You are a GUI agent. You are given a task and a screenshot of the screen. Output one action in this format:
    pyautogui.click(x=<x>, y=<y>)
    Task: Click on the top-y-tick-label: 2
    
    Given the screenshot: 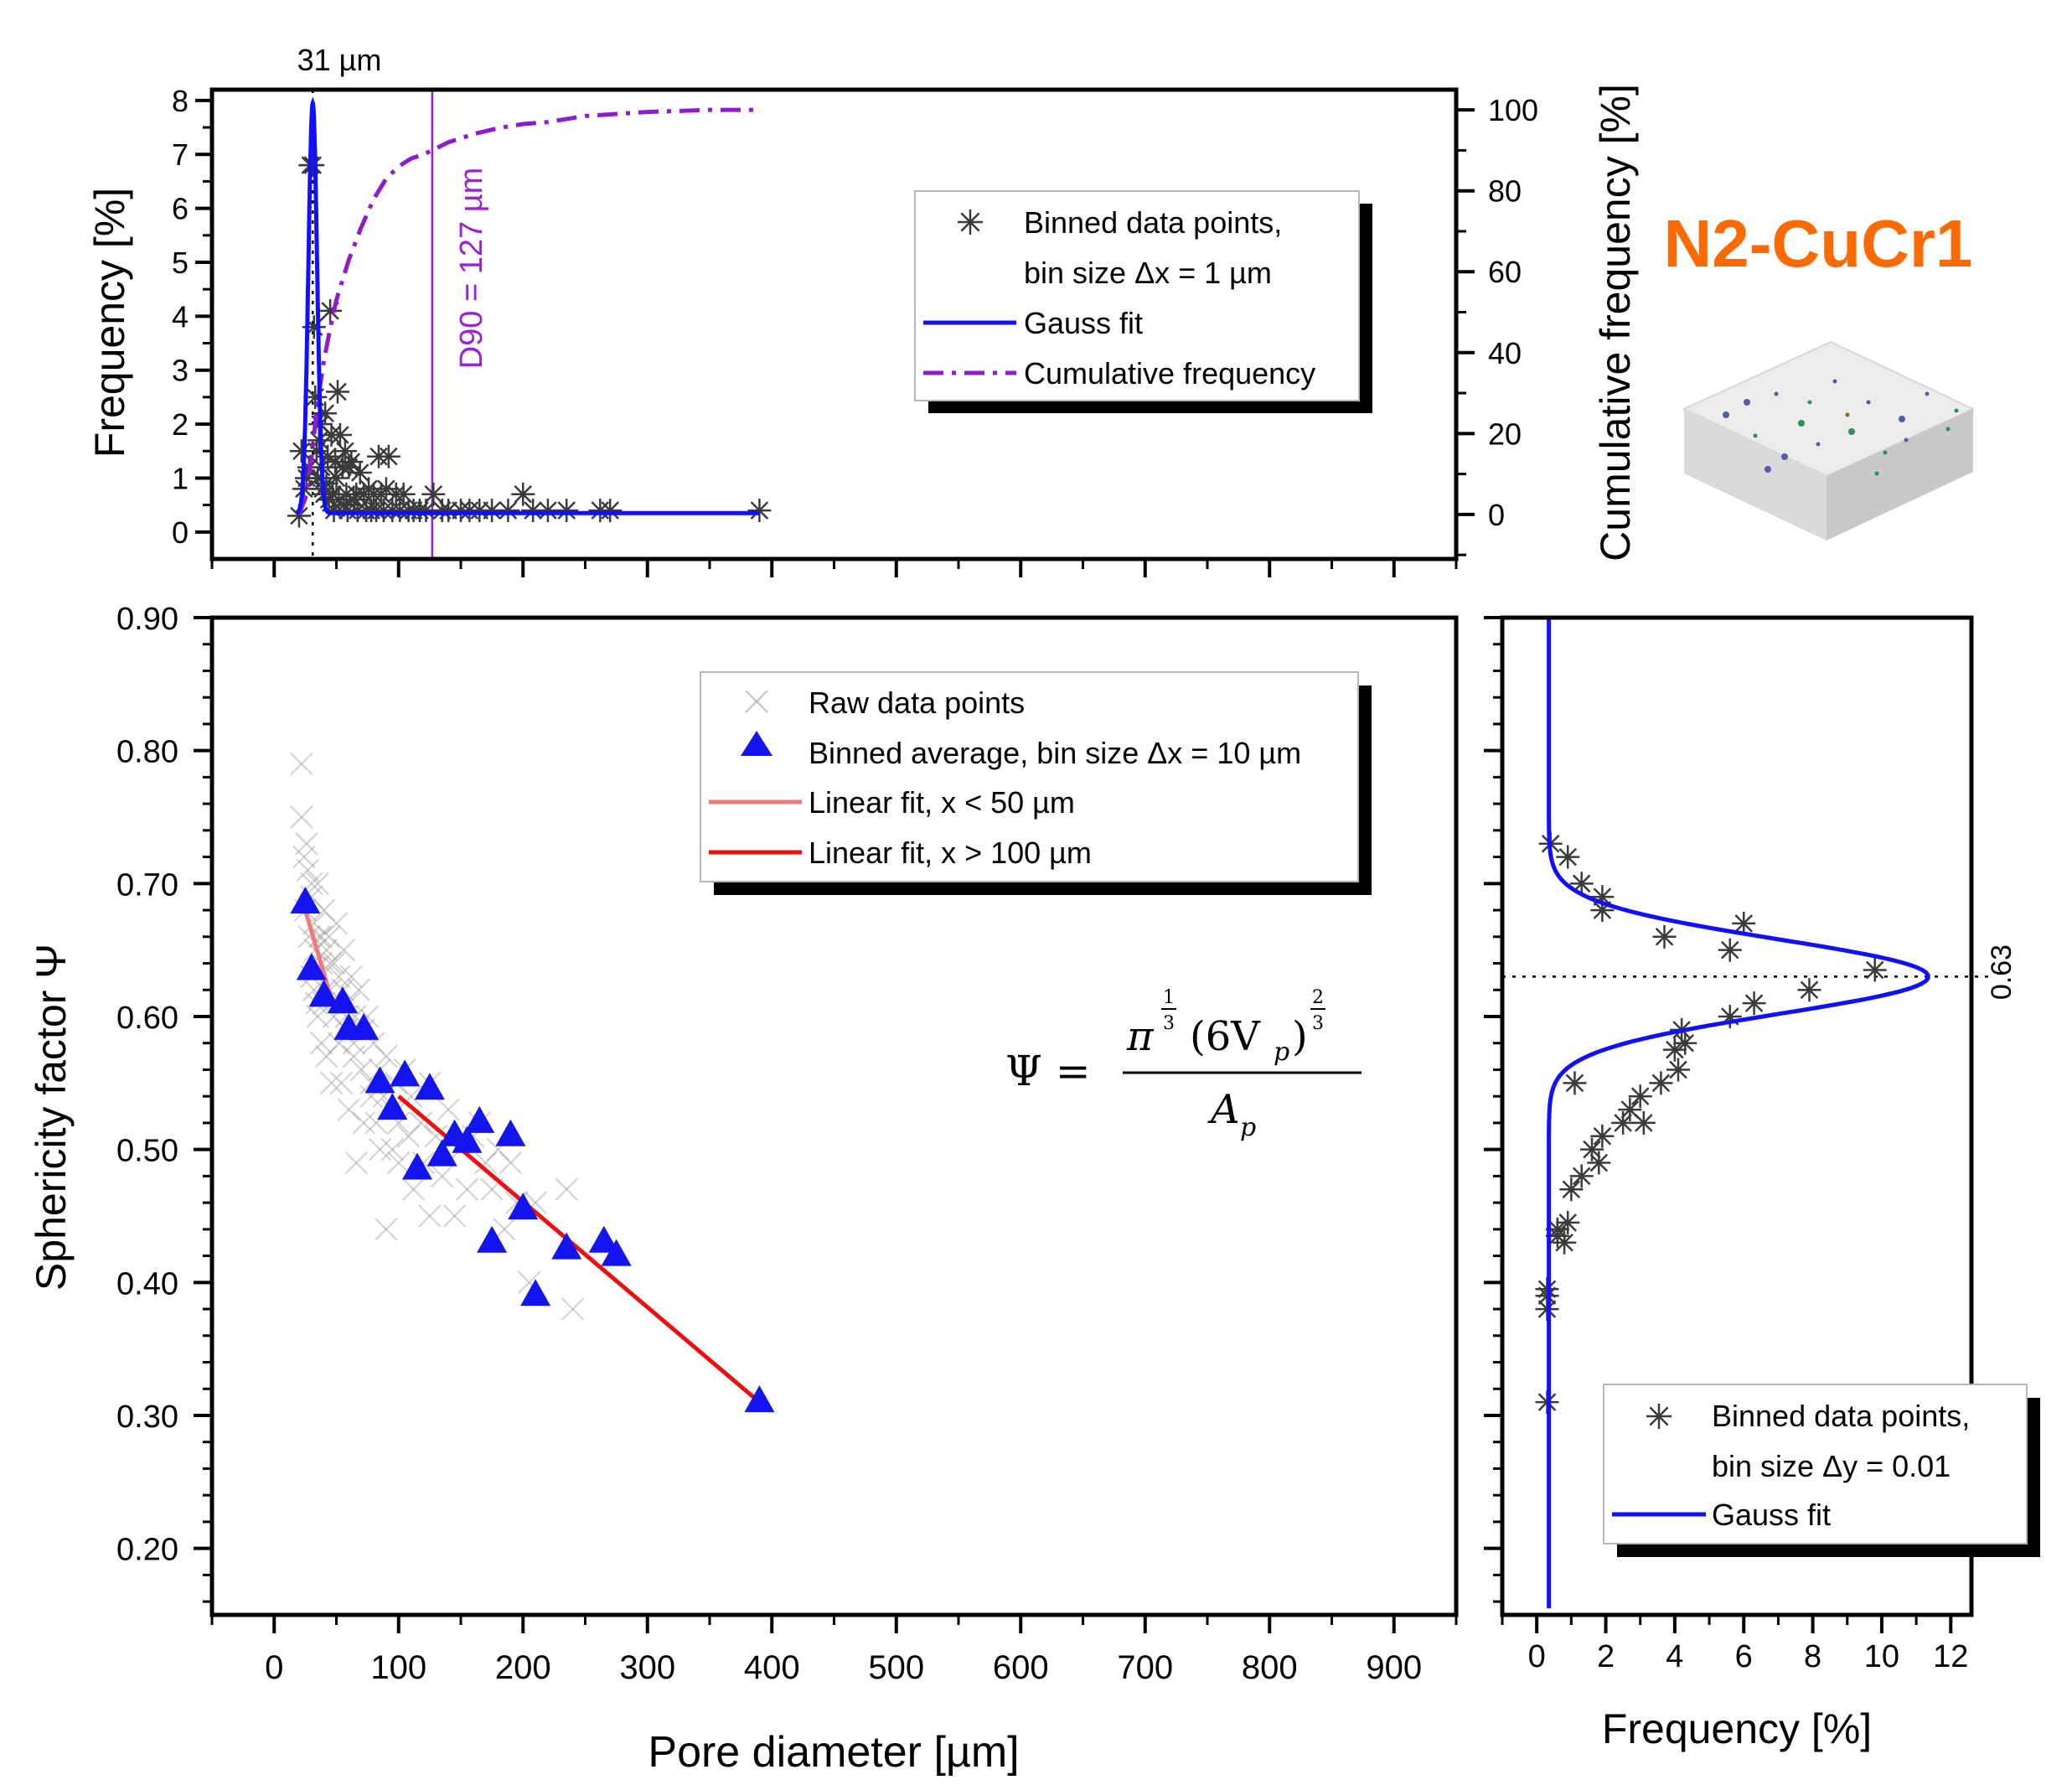 What is the action you would take?
    pyautogui.click(x=180, y=424)
    